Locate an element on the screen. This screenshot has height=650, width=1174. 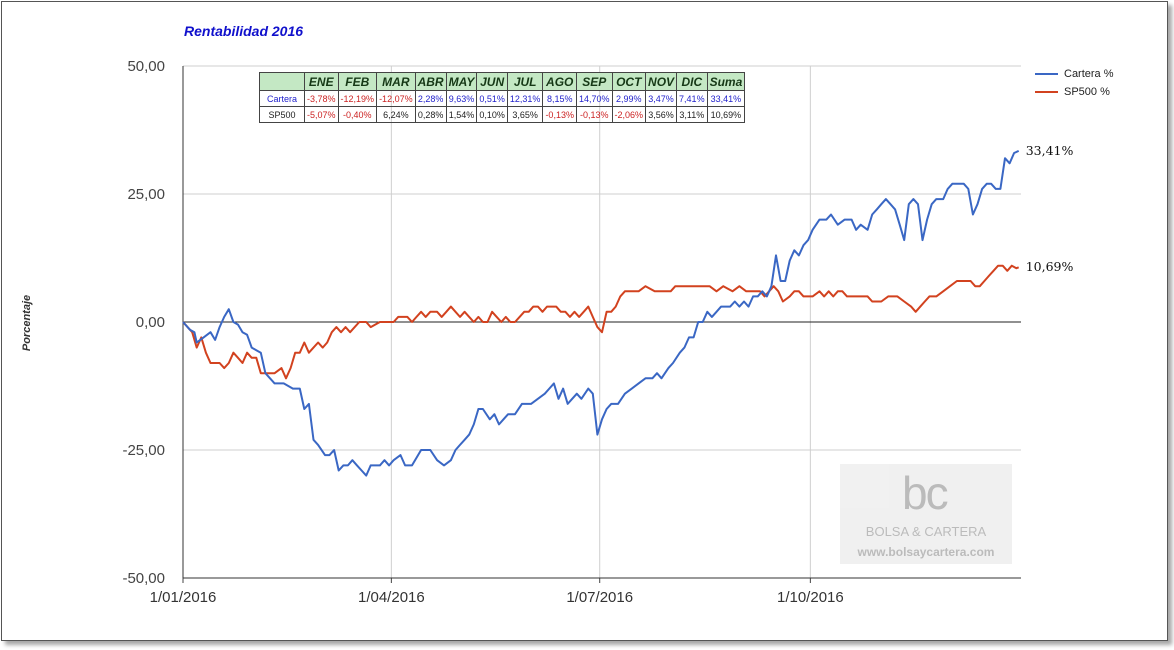
y-tick-label: 25,00 is located at coordinates (146, 194).